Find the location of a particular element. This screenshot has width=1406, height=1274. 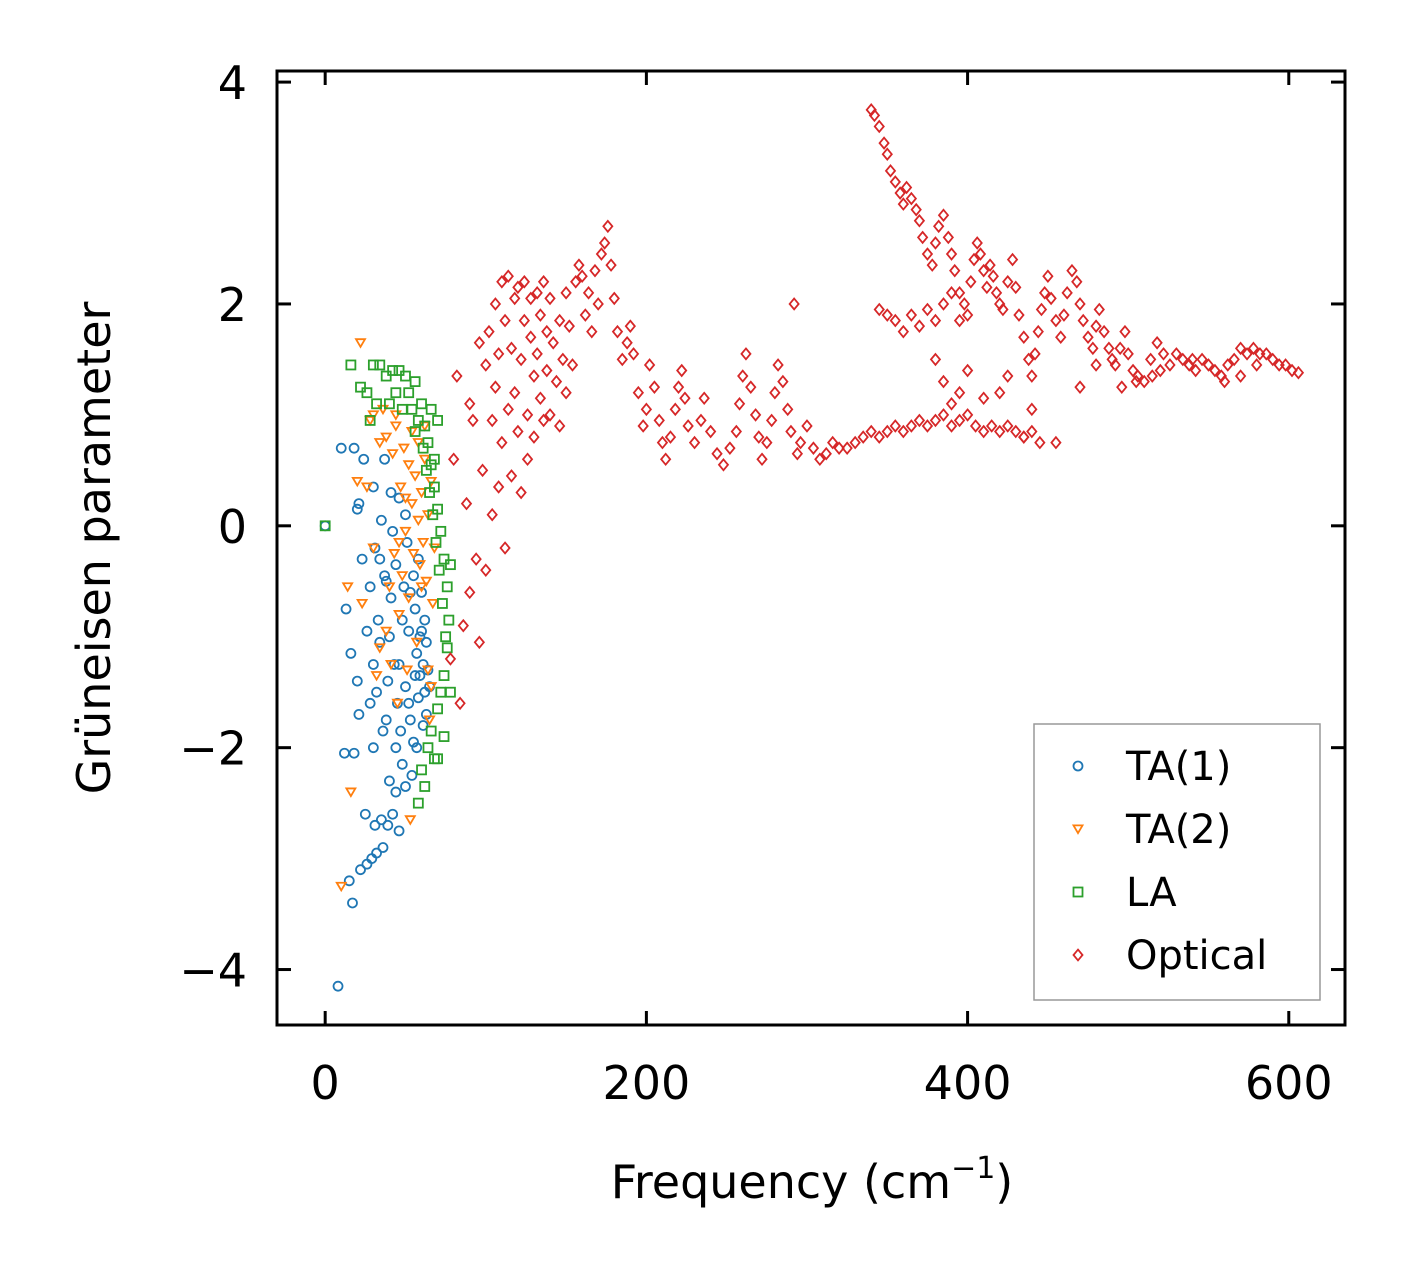

x-axis-title-exponent: −1 is located at coordinates (973, 1168).